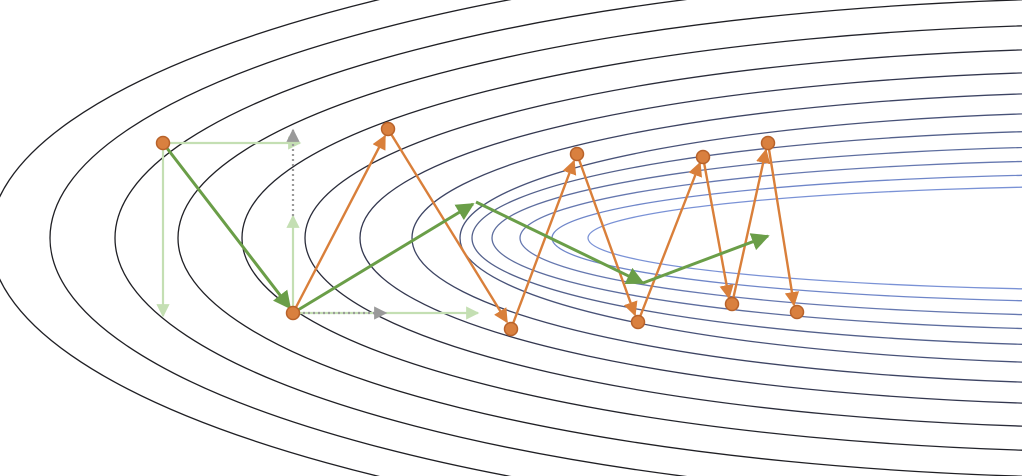  Describe the element at coordinates (804, 238) in the screenshot. I see `contour-line` at that location.